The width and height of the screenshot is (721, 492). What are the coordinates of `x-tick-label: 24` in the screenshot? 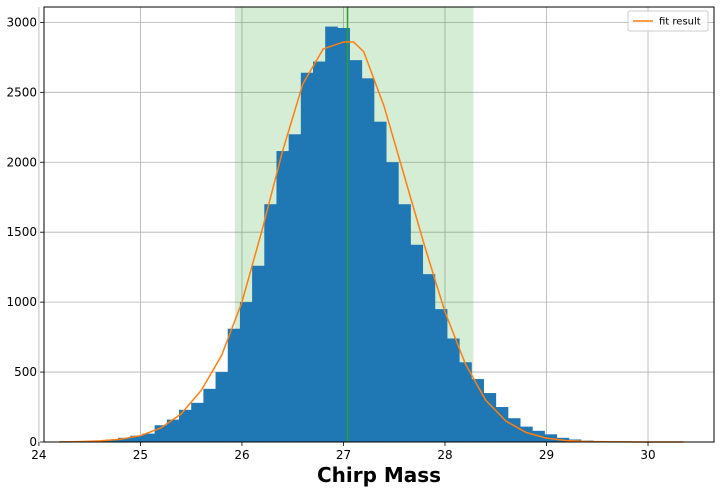 It's located at (38, 455).